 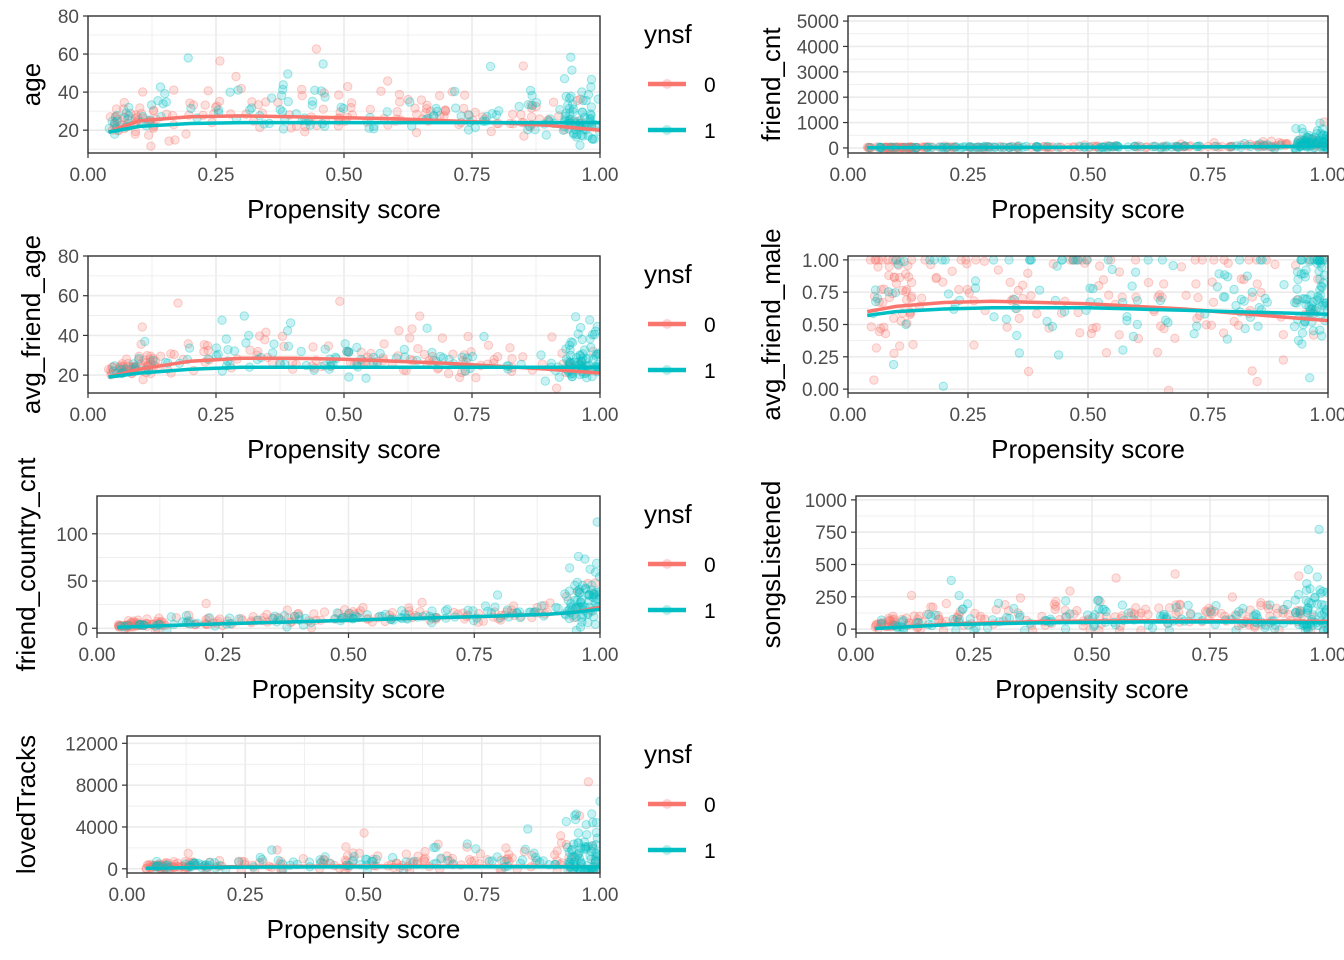 I want to click on y-tick-label: 60, so click(x=68, y=297).